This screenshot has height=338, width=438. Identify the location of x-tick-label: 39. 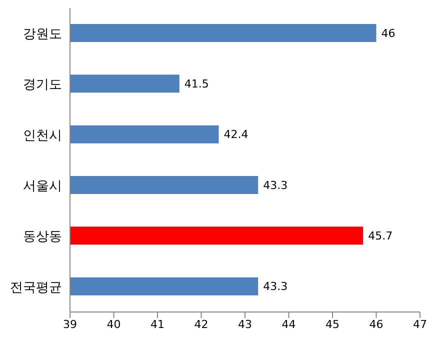
(70, 324).